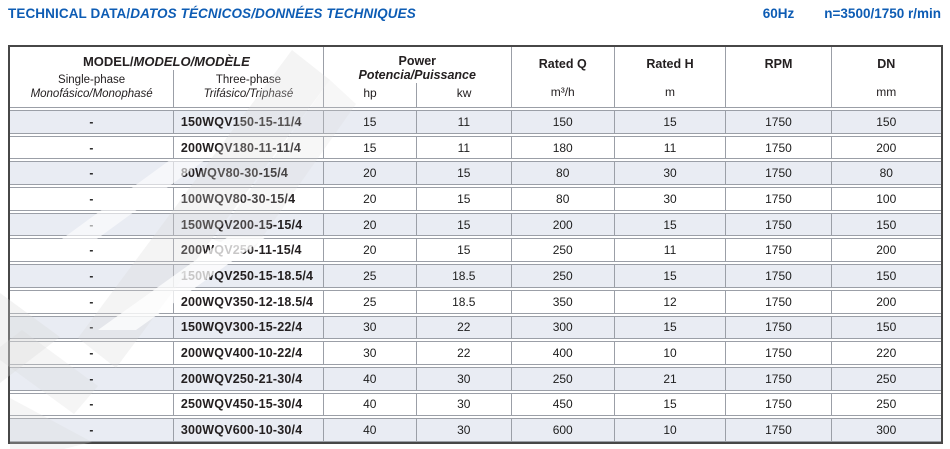 This screenshot has width=950, height=449. Describe the element at coordinates (563, 404) in the screenshot. I see `cell-rated-q: 450` at that location.